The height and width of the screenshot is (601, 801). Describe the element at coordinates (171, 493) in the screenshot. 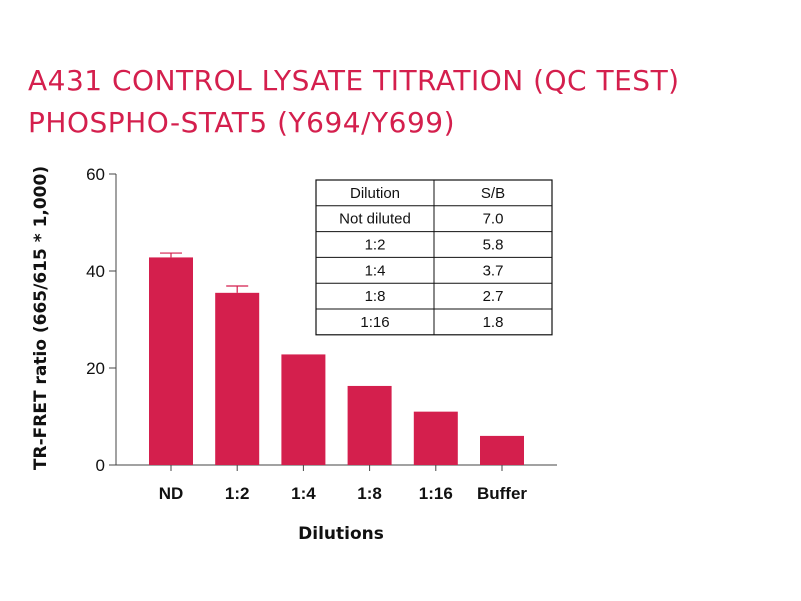

I see `x-tick-label: ND` at that location.